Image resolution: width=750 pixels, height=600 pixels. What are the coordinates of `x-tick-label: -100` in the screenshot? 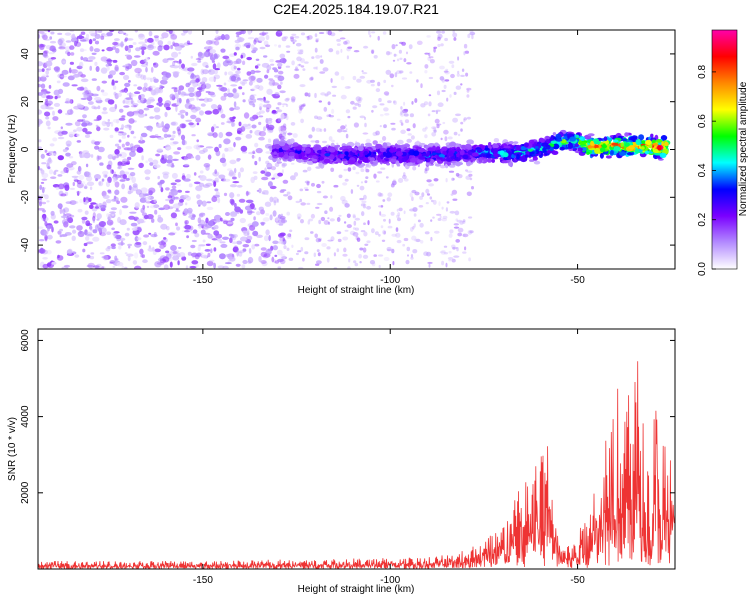 It's located at (390, 580).